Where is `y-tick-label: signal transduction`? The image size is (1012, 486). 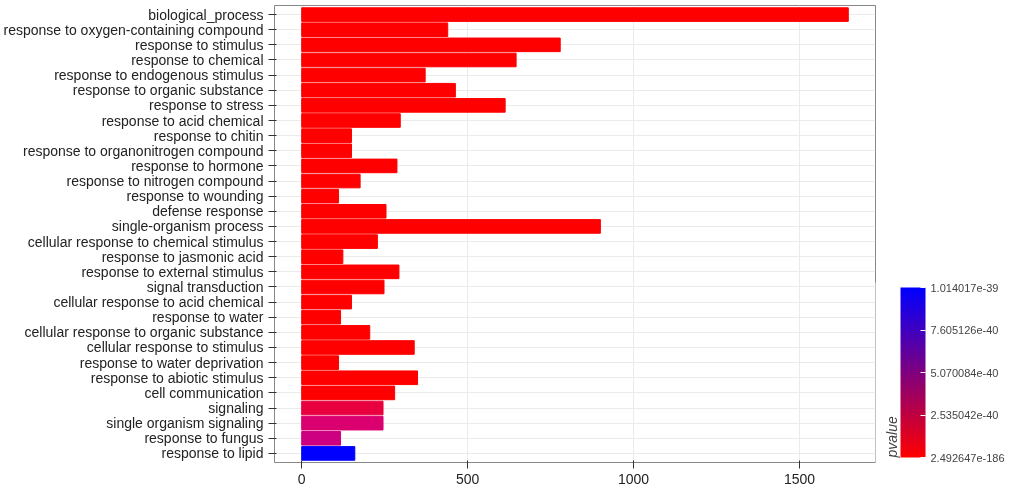
y-tick-label: signal transduction is located at coordinates (205, 286).